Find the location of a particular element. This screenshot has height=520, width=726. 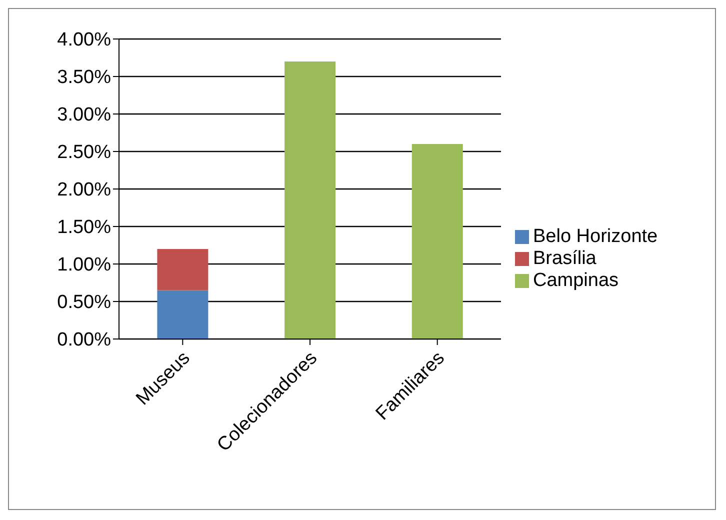

y-tick-label: 4.00% is located at coordinates (84, 40).